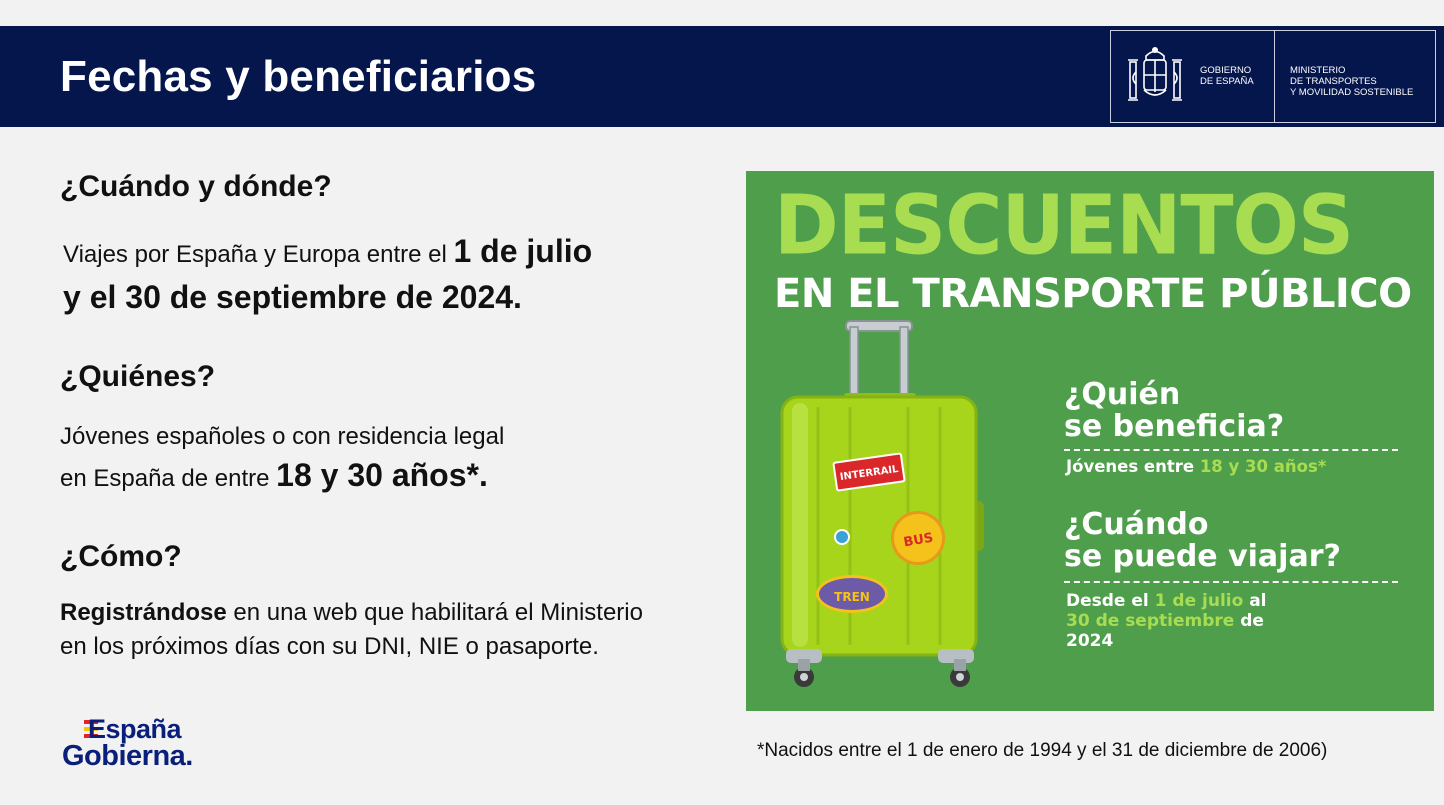 The image size is (1444, 805). I want to click on gobierno-label: GOBIERNO DE ESPAÑA, so click(1227, 76).